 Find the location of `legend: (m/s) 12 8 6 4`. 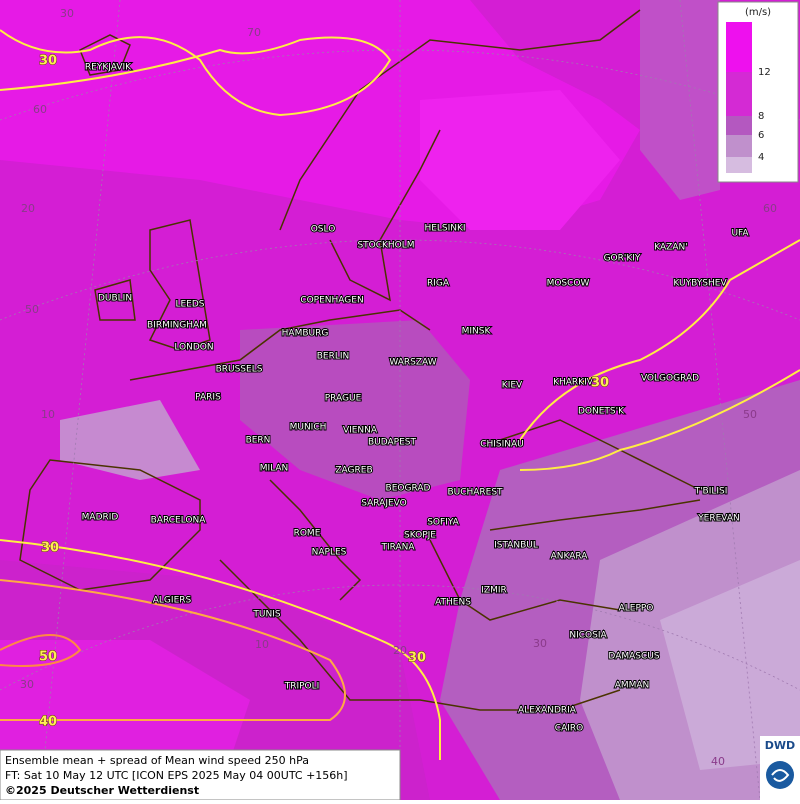

legend: (m/s) 12 8 6 4 is located at coordinates (758, 92).